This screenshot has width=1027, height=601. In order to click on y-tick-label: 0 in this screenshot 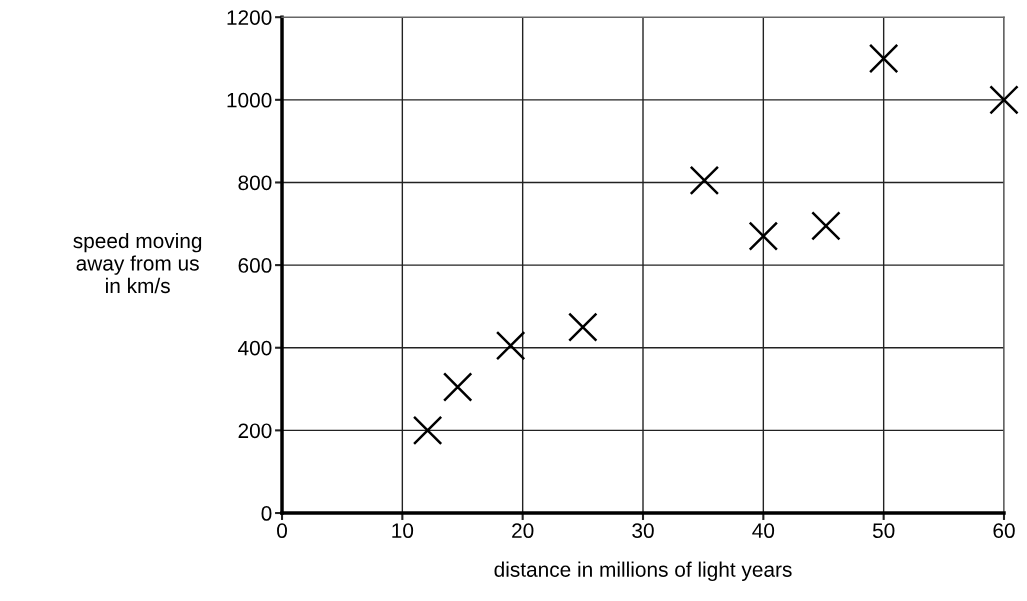, I will do `click(266, 513)`.